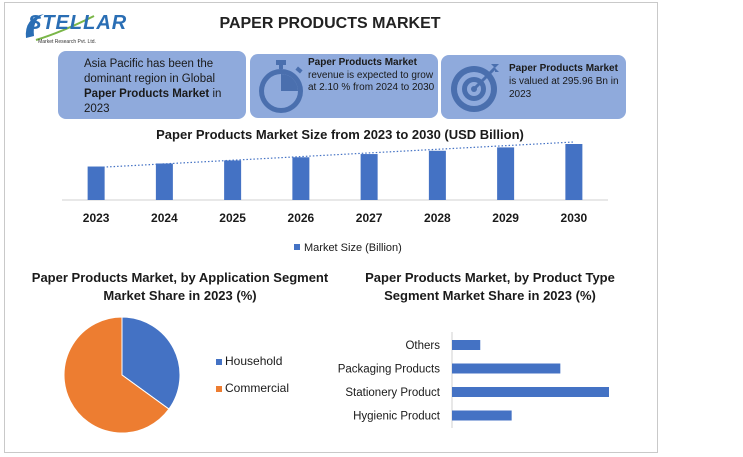  Describe the element at coordinates (219, 389) in the screenshot. I see `pie-legend-swatch-commercial` at that location.